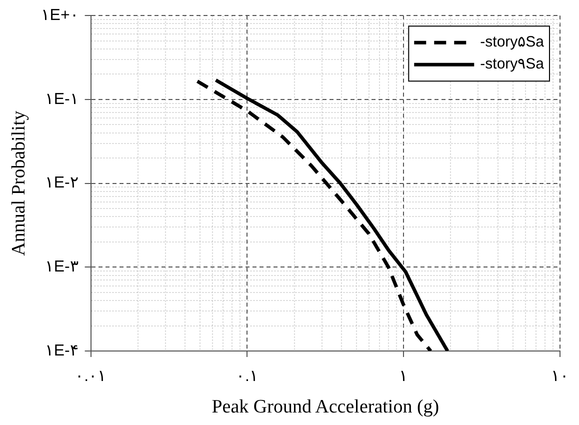 The width and height of the screenshot is (579, 425). Describe the element at coordinates (247, 377) in the screenshot. I see `x-tick-label: ۰.۱` at that location.